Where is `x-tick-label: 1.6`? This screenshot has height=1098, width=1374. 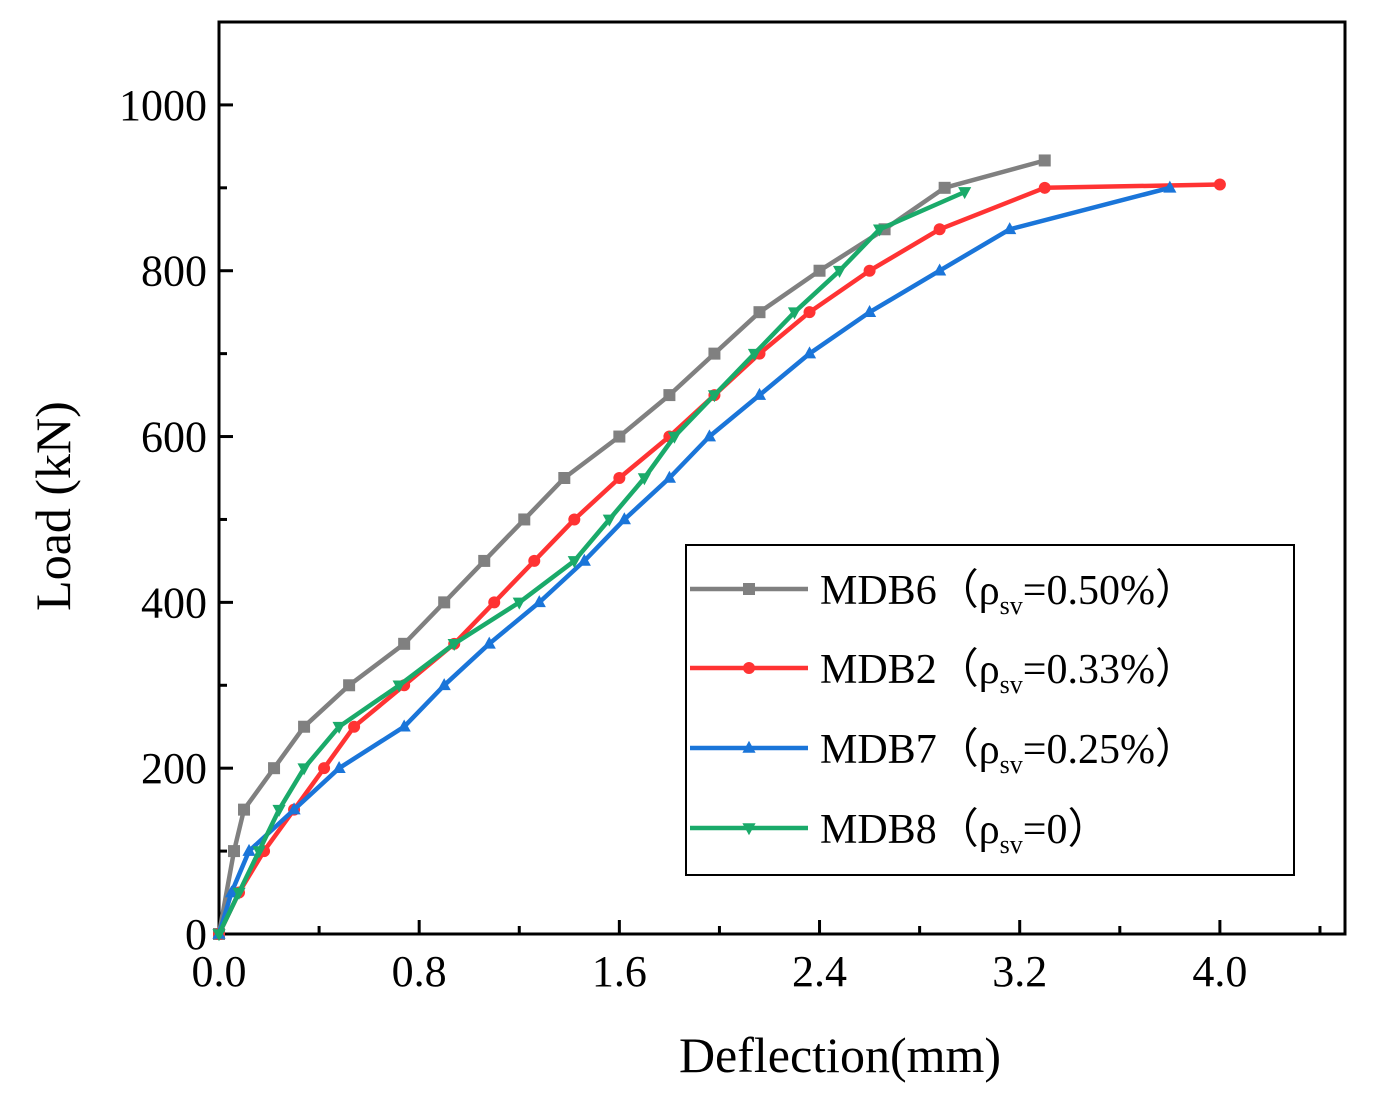 x-tick-label: 1.6 is located at coordinates (619, 971).